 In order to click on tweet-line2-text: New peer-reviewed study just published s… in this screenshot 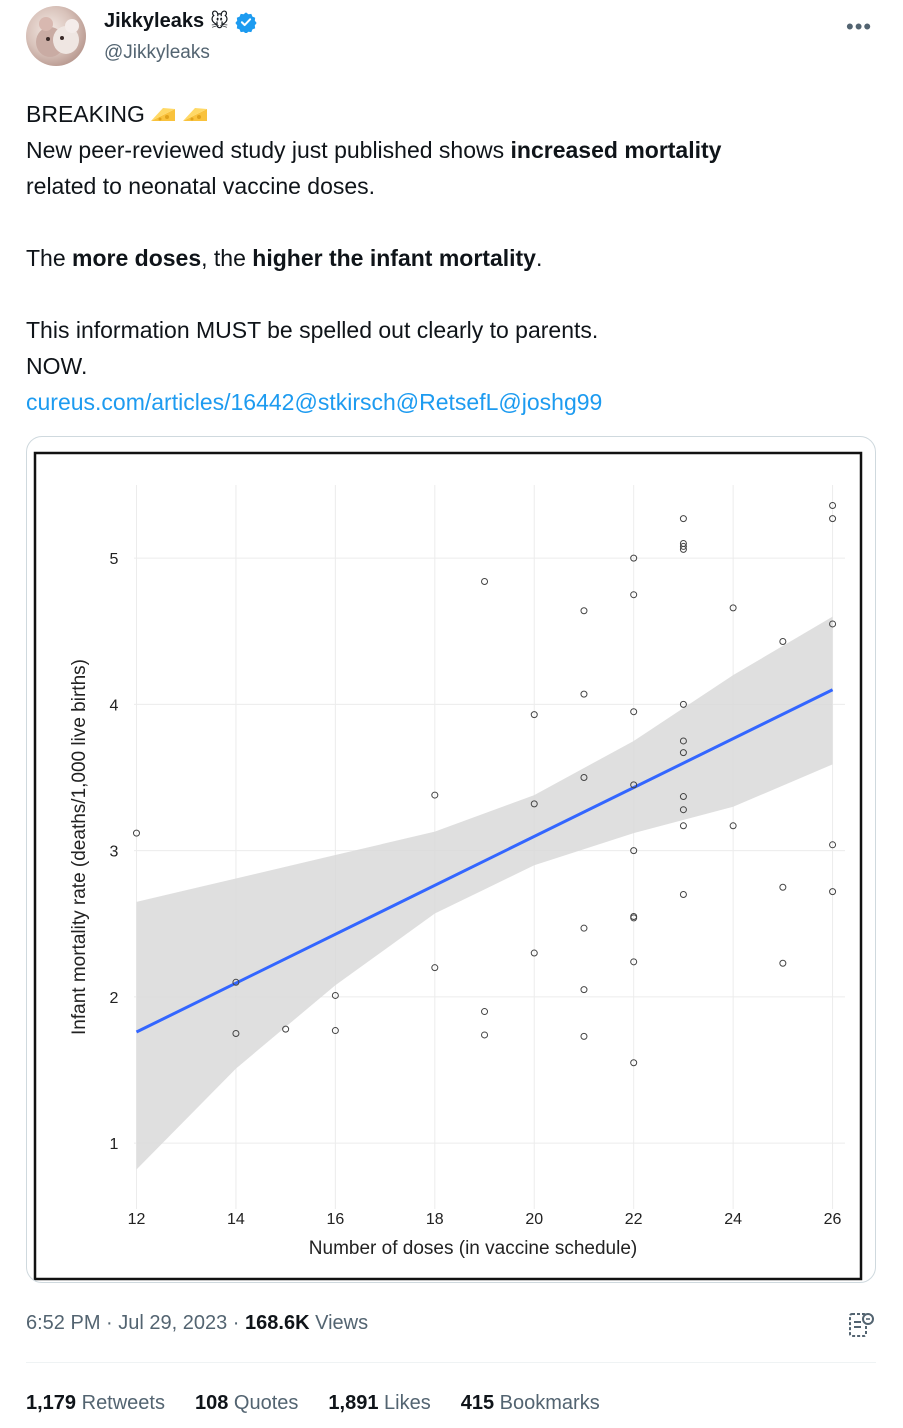, I will do `click(268, 150)`.